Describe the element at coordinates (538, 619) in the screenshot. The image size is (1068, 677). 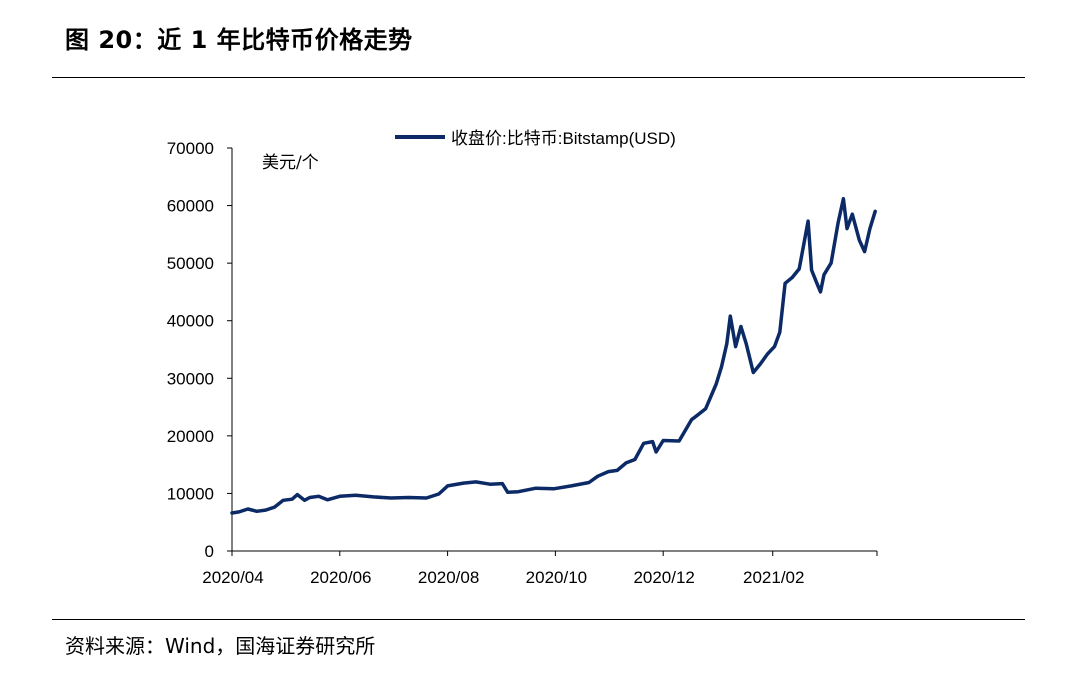
I see `bottom-divider` at that location.